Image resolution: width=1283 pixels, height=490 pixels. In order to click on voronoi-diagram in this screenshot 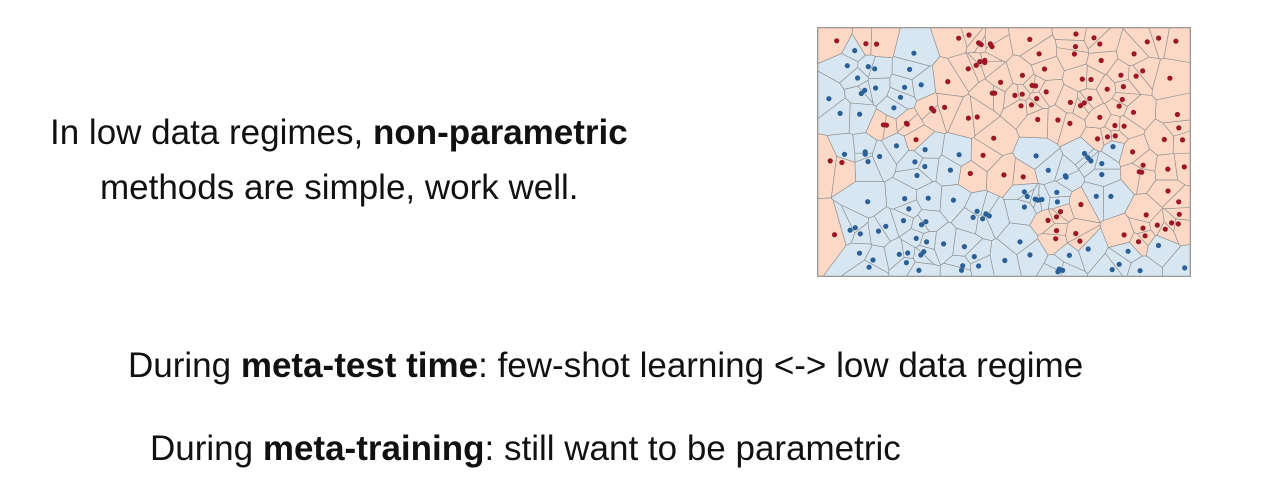, I will do `click(1004, 152)`.